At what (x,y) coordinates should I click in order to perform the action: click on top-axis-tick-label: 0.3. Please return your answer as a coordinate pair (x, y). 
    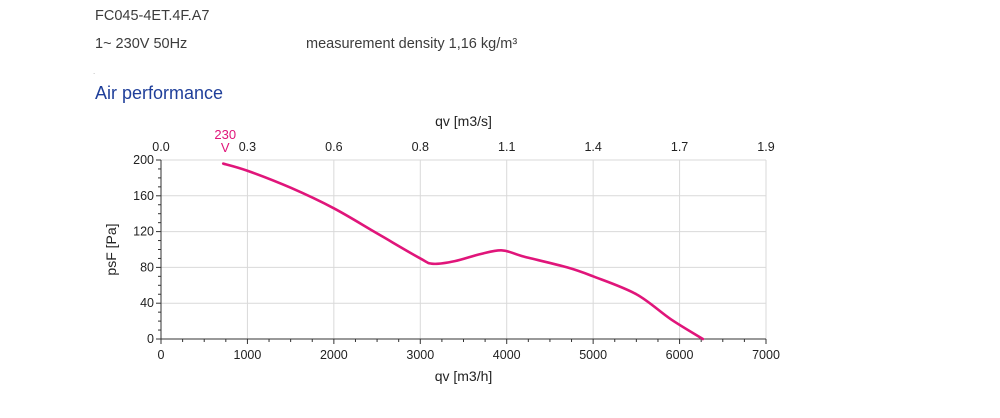
    Looking at the image, I should click on (247, 147).